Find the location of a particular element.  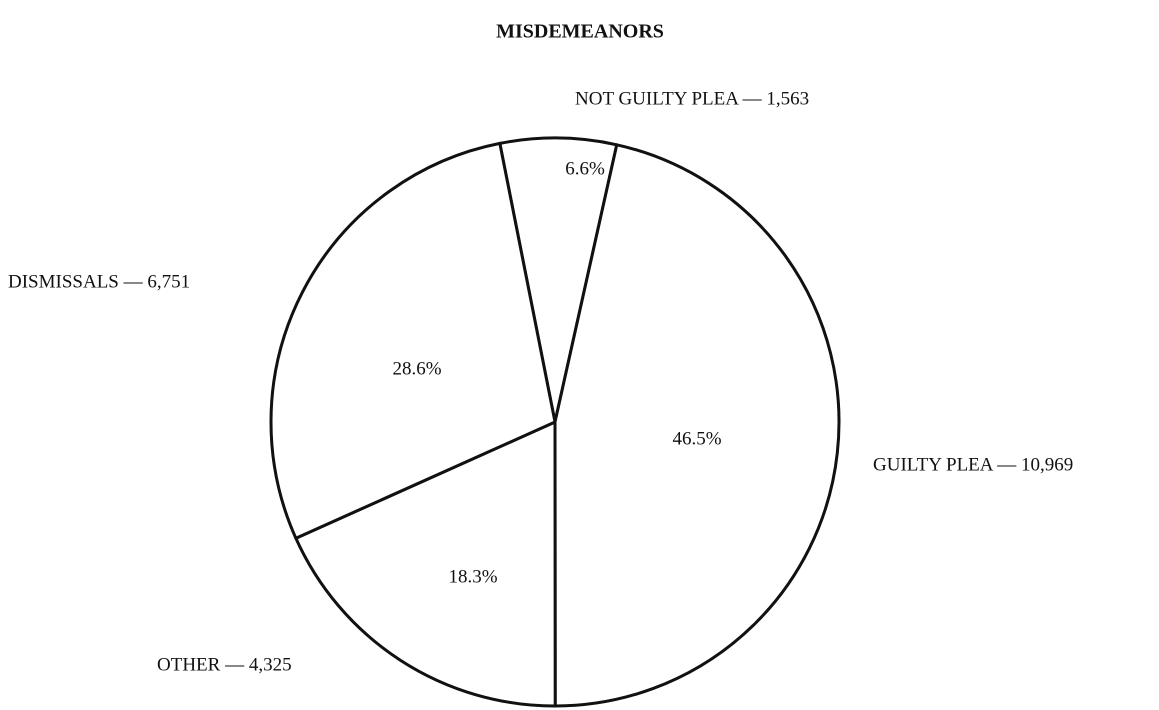

value-label: 18.3% is located at coordinates (472, 576).